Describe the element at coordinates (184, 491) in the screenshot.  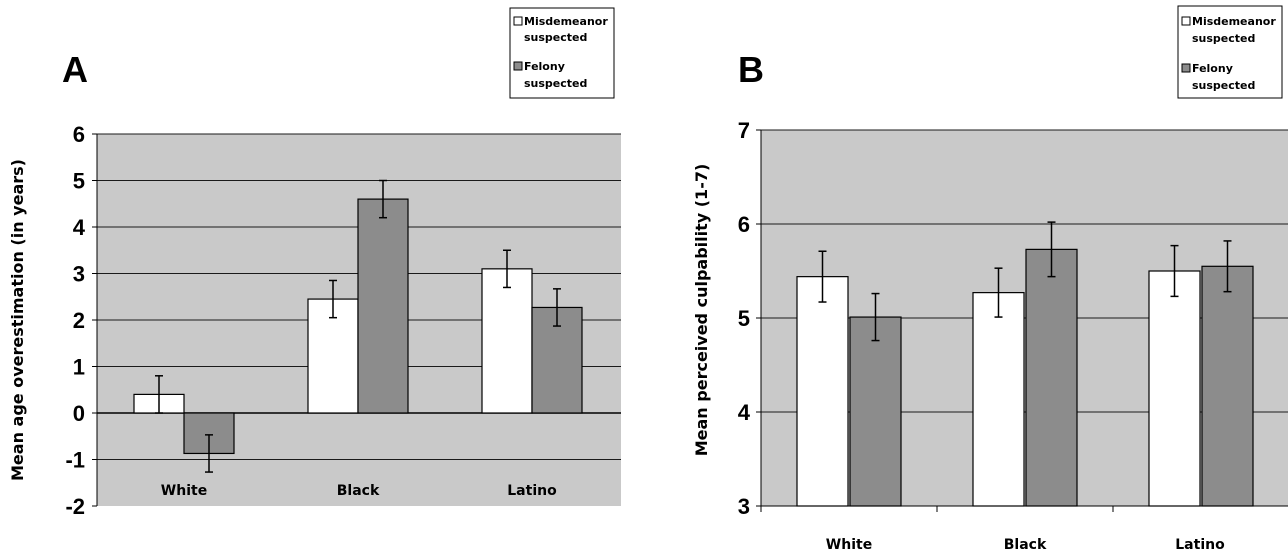
I see `panel-a-category-white: White` at that location.